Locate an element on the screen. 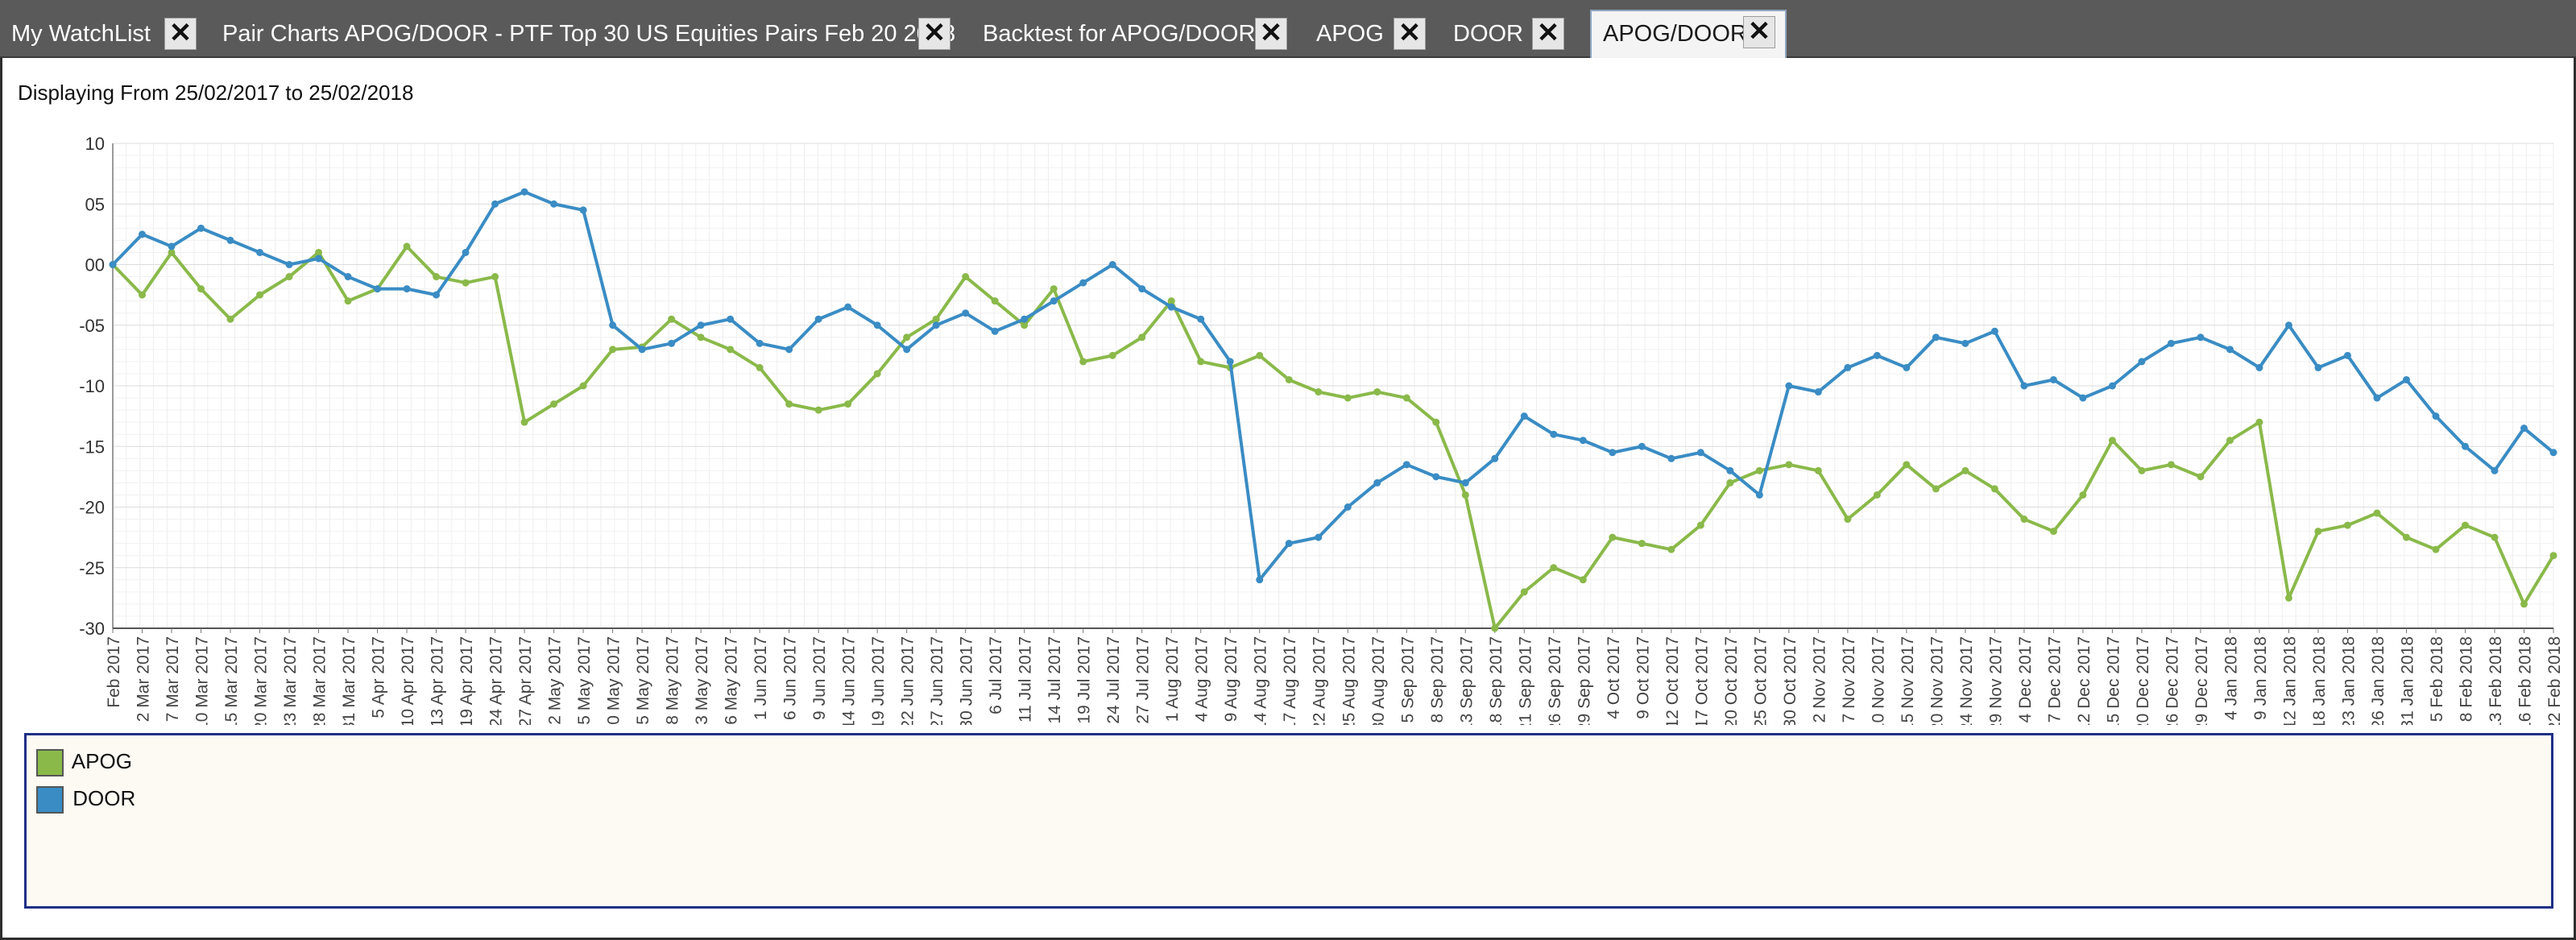 Image resolution: width=2576 pixels, height=940 pixels. x-tick-label: 6 Jun 2017 is located at coordinates (790, 678).